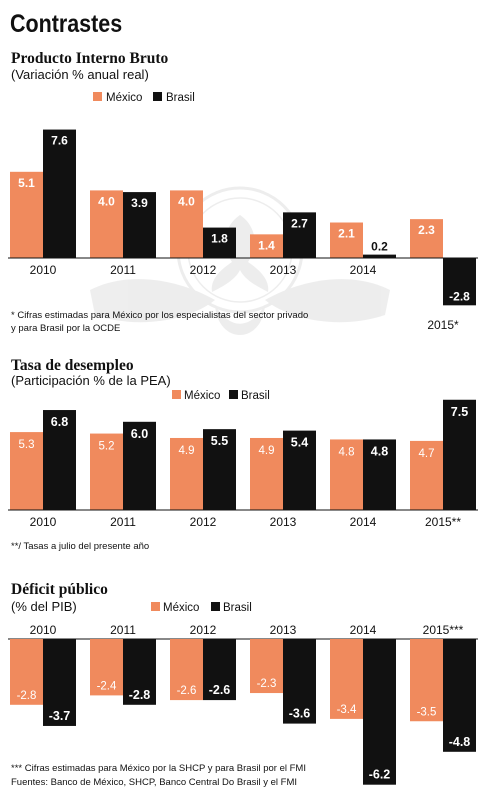 The width and height of the screenshot is (484, 800). What do you see at coordinates (43, 522) in the screenshot?
I see `unemployment-tick-label: 2010` at bounding box center [43, 522].